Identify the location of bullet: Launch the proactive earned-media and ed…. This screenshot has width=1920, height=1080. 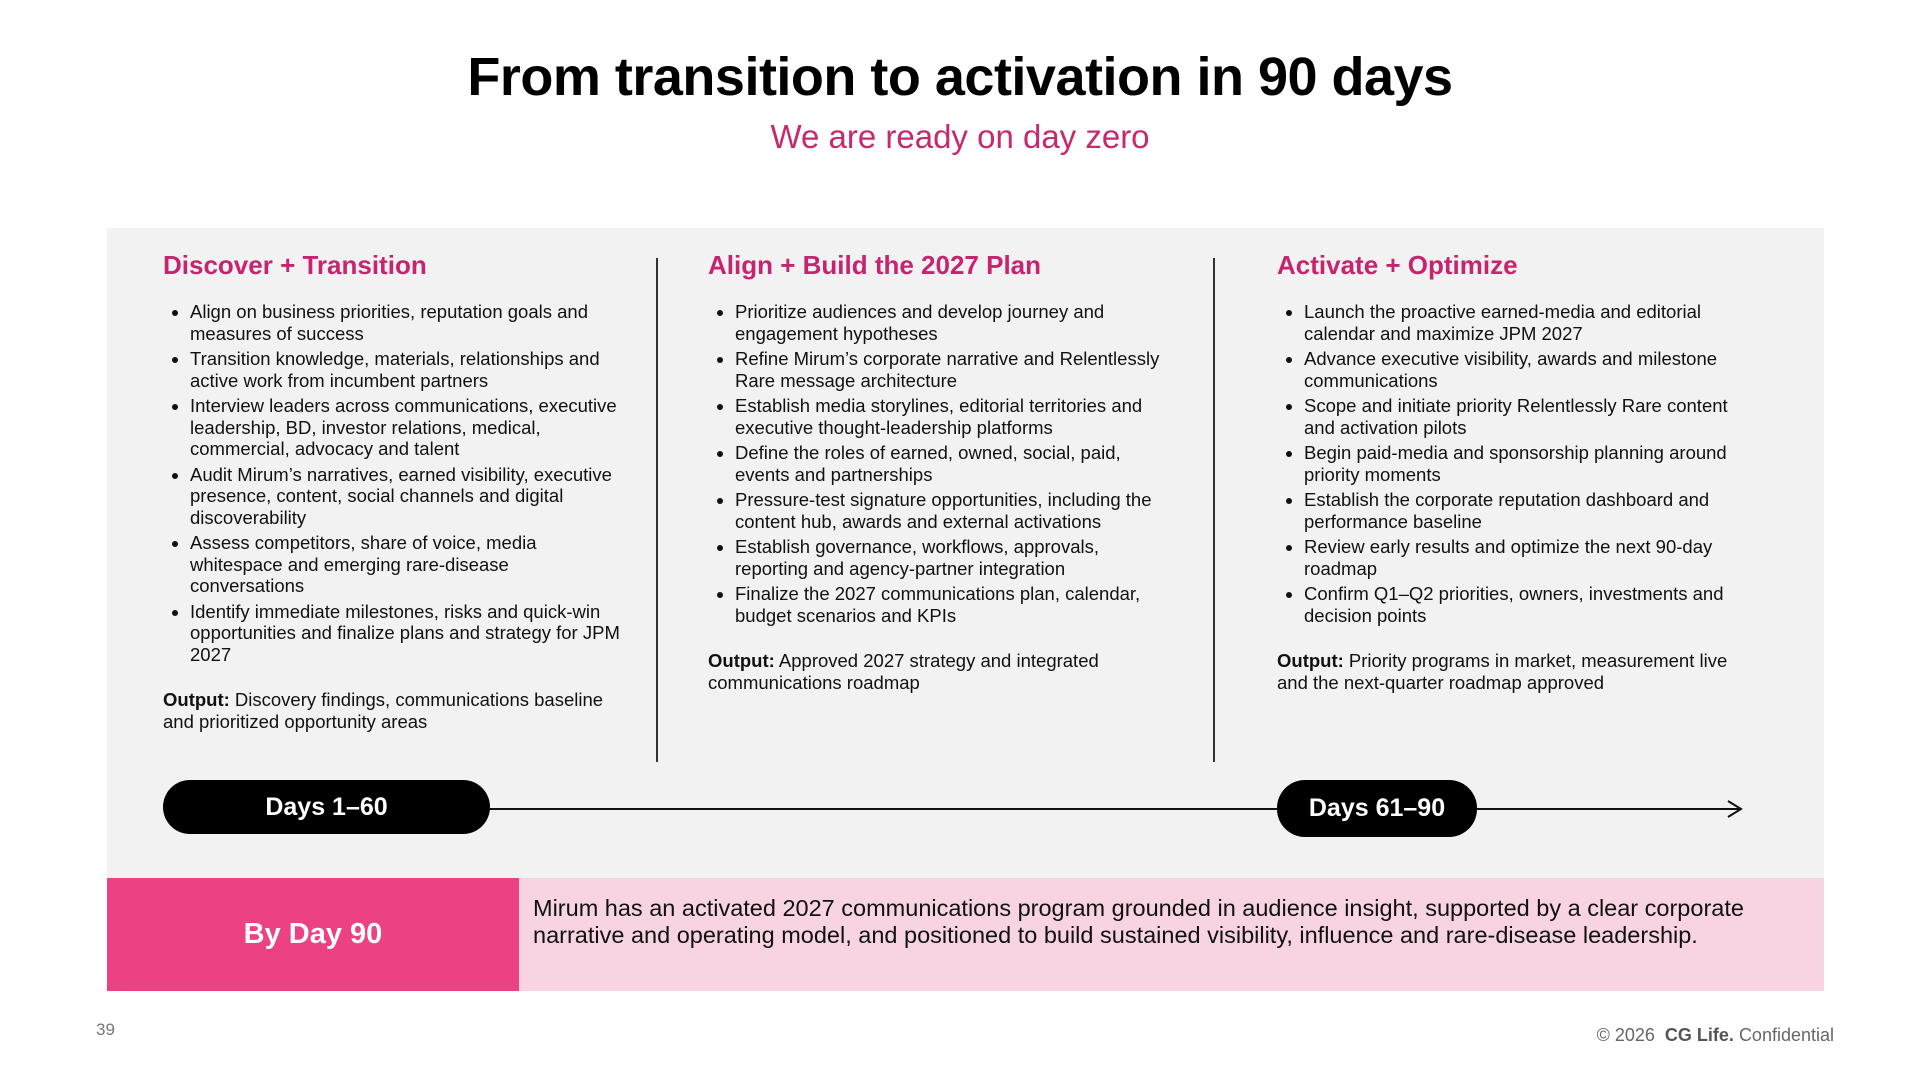
(1520, 322).